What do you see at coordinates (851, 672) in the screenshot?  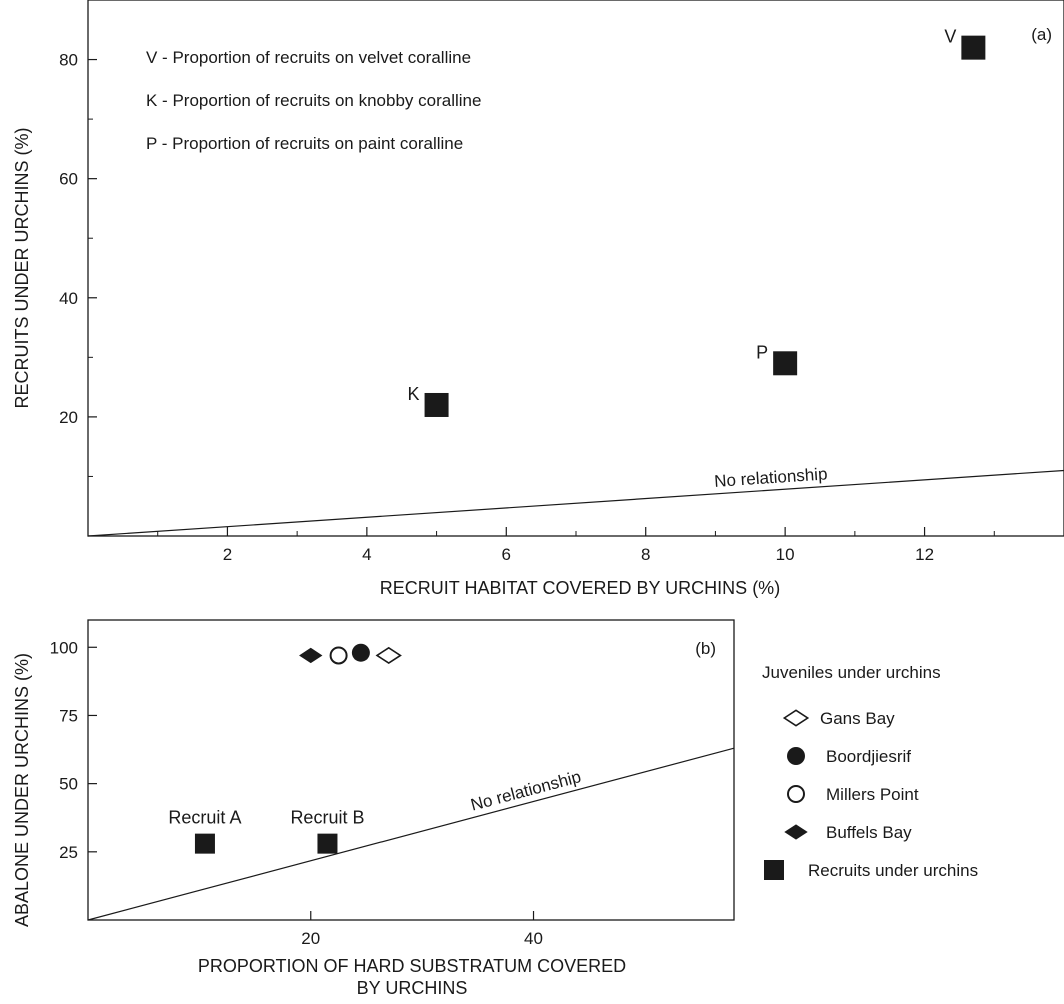 I see `legend-title: Juveniles under urchins` at bounding box center [851, 672].